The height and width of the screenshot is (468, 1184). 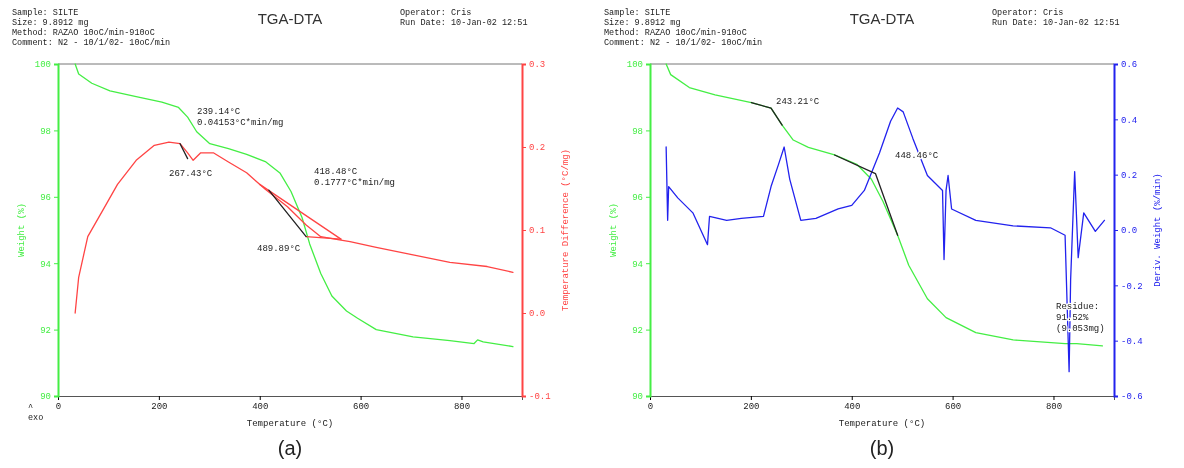 What do you see at coordinates (537, 65) in the screenshot?
I see `y2-tick-label: 0.3` at bounding box center [537, 65].